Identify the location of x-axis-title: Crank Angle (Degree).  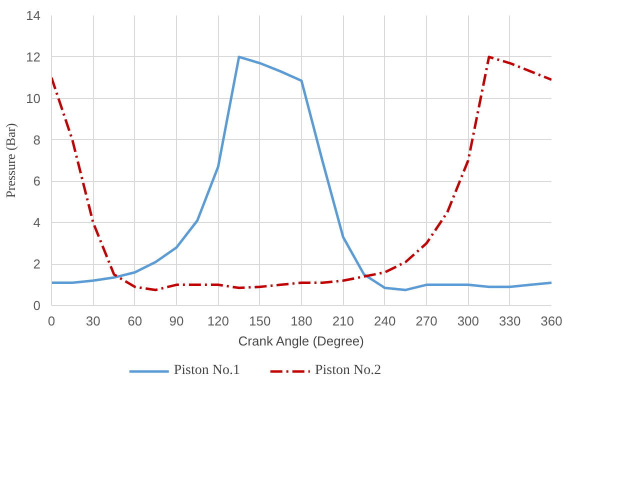
(301, 341).